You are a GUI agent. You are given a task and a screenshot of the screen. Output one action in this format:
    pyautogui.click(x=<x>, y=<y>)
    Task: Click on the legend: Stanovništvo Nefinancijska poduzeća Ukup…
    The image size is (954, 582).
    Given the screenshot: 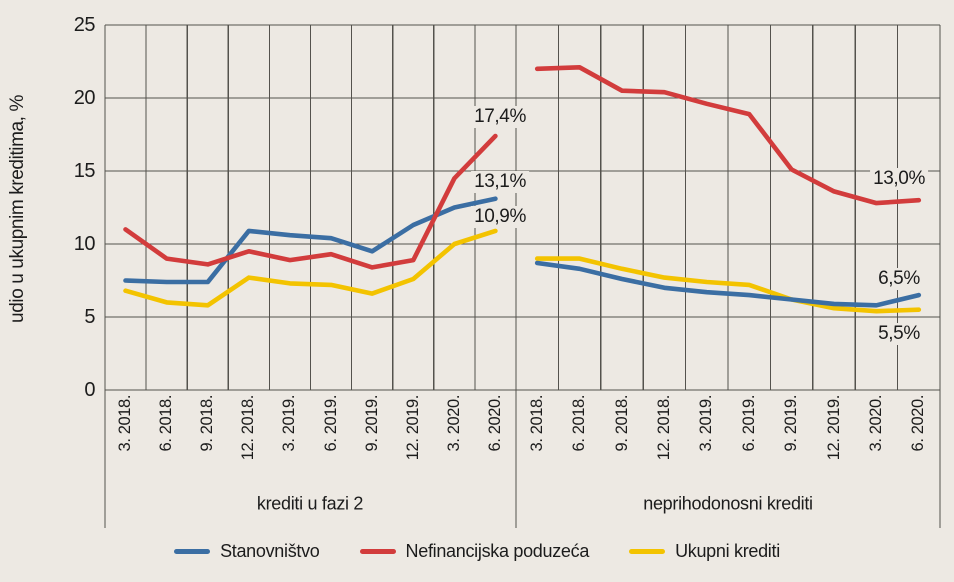 What is the action you would take?
    pyautogui.click(x=477, y=551)
    